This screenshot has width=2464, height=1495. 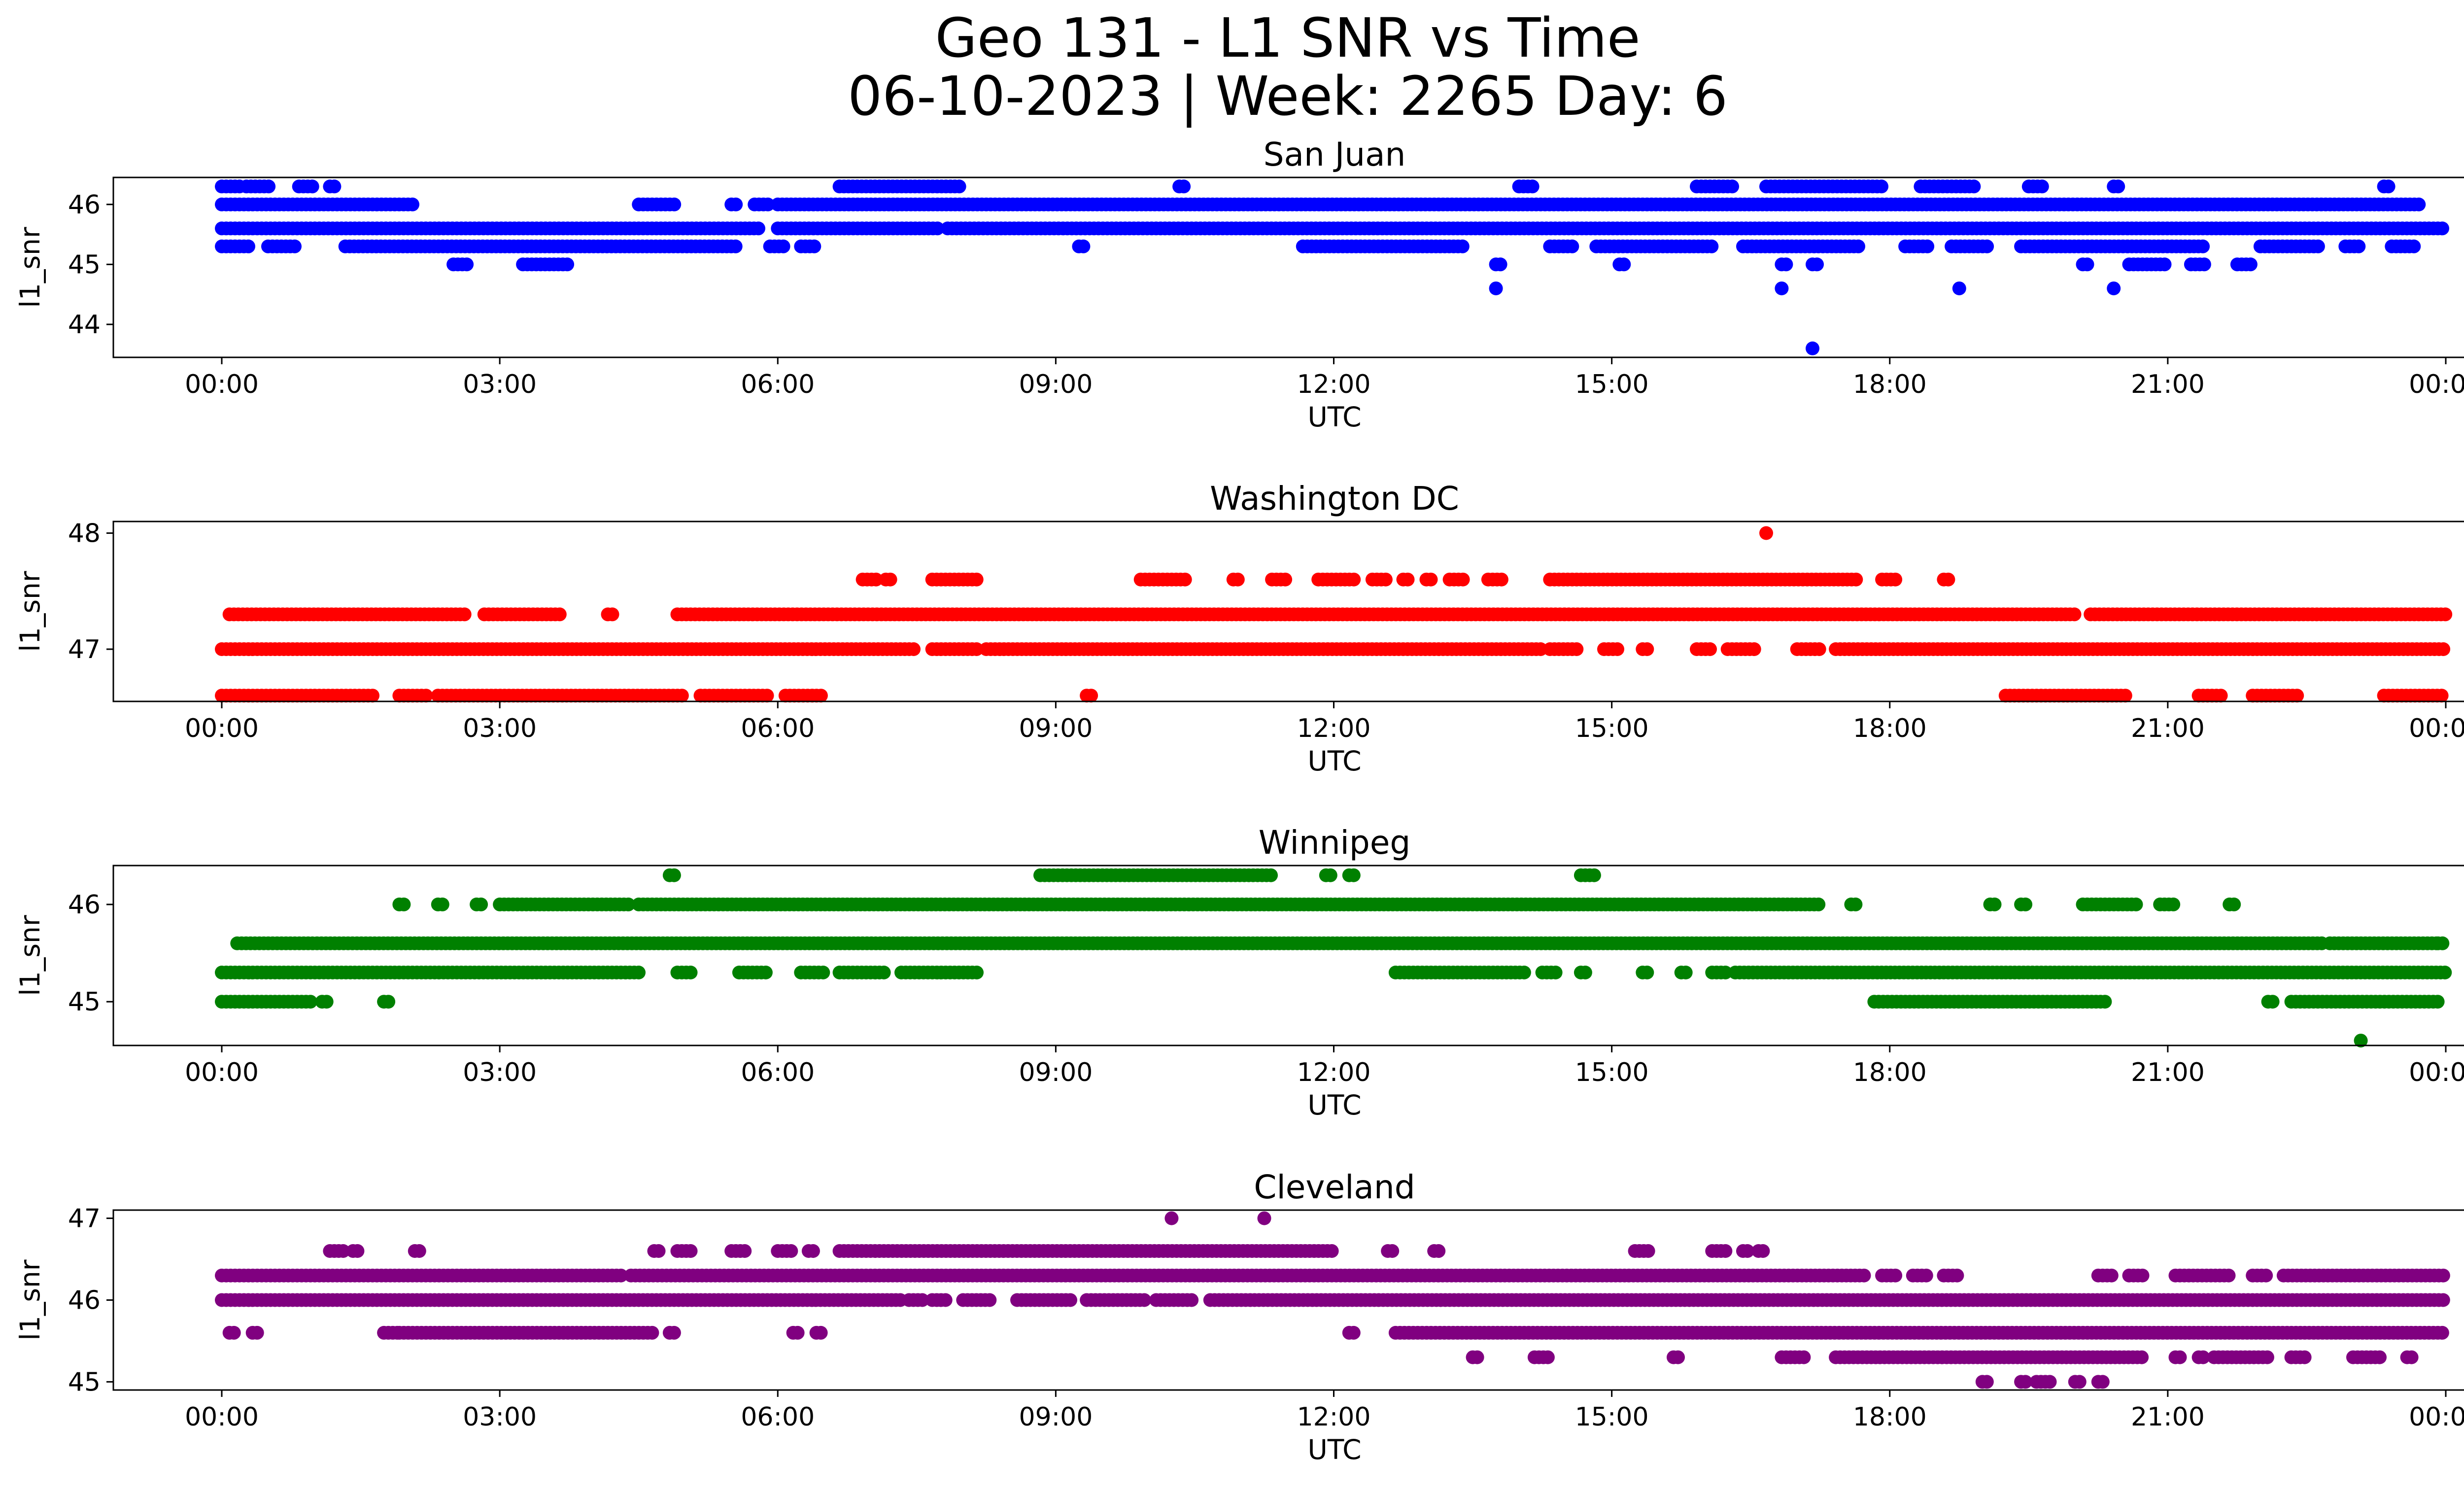 I want to click on panel-title: Winnipeg, so click(x=1335, y=843).